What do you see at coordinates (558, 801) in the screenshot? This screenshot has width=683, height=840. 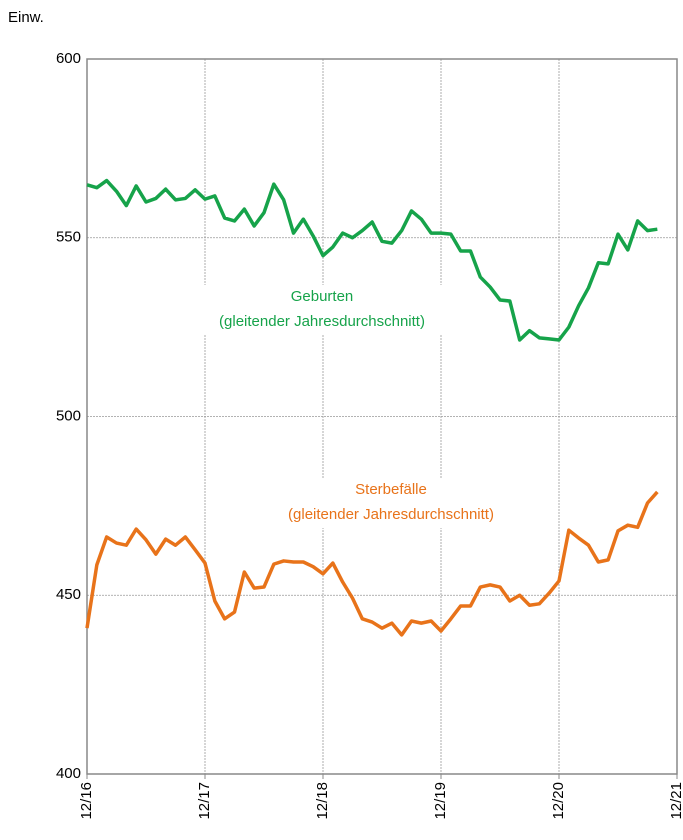 I see `x-tick-label: 12/20` at bounding box center [558, 801].